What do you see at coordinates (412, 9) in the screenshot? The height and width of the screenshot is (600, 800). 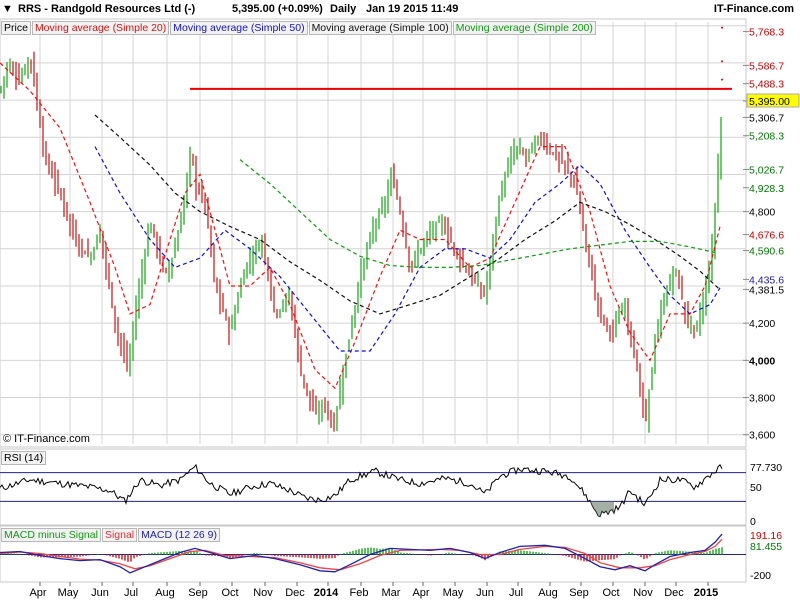 I see `timestamp: Jan 19 2015 11:49` at bounding box center [412, 9].